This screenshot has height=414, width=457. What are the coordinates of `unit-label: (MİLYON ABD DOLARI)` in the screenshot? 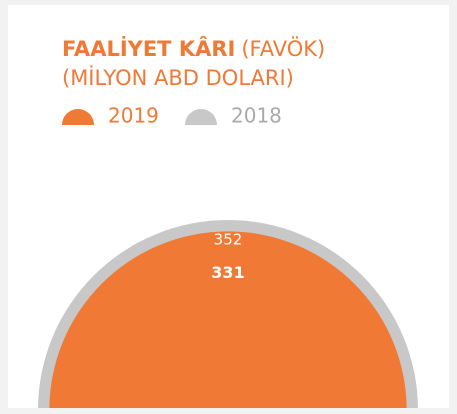 It's located at (178, 77).